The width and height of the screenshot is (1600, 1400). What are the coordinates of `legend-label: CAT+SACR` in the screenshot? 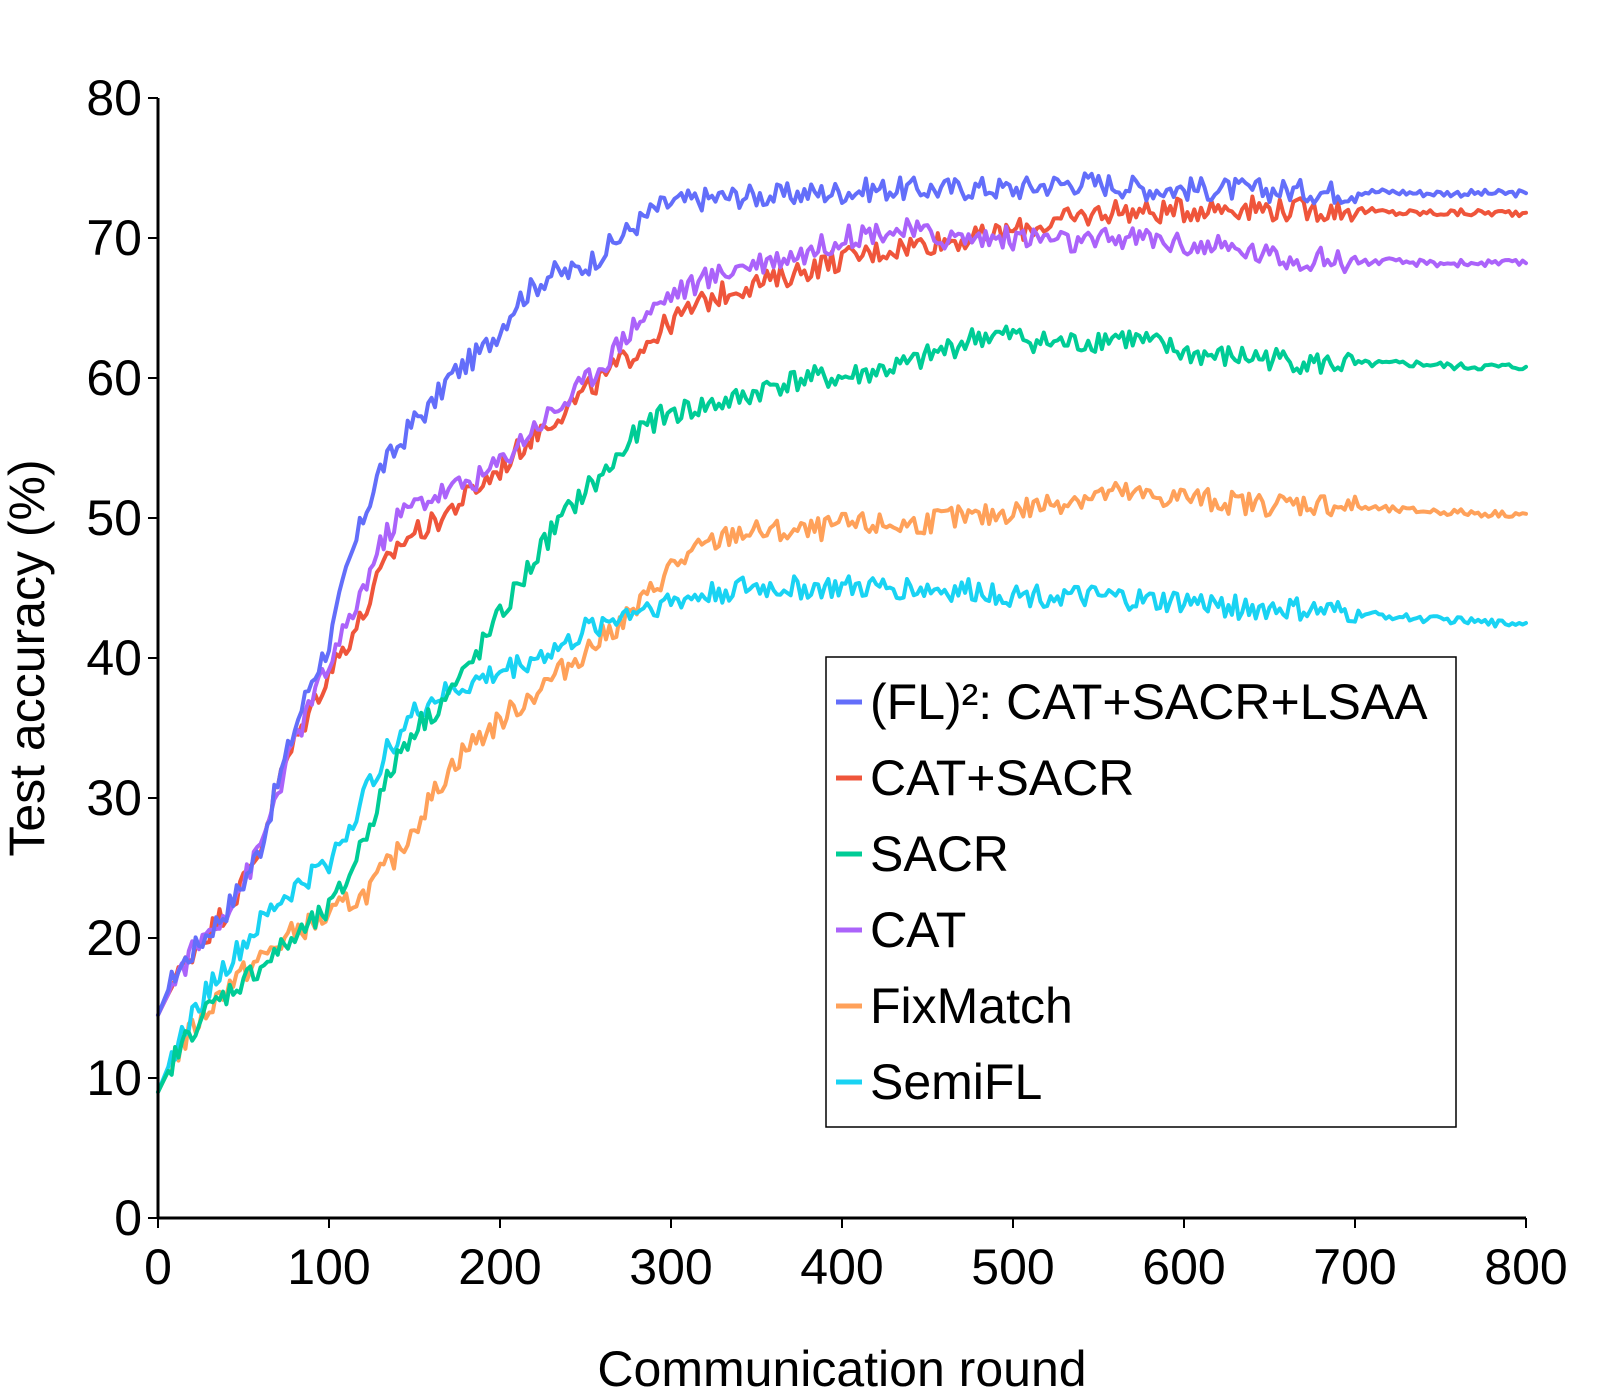 It's located at (1002, 778).